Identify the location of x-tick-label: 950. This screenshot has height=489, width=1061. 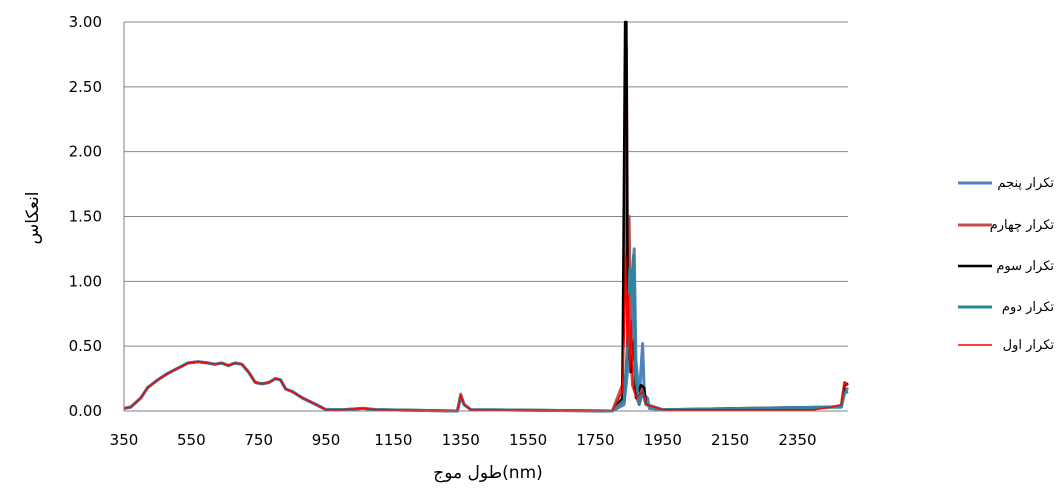
(326, 440).